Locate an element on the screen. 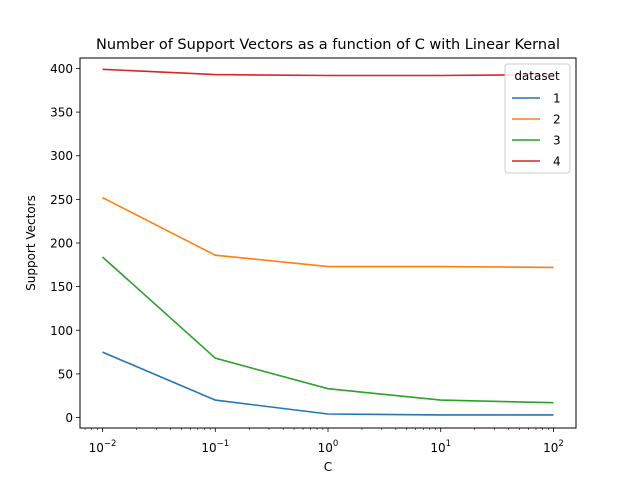 The height and width of the screenshot is (480, 640). x-tick-label: 10¹ is located at coordinates (440, 447).